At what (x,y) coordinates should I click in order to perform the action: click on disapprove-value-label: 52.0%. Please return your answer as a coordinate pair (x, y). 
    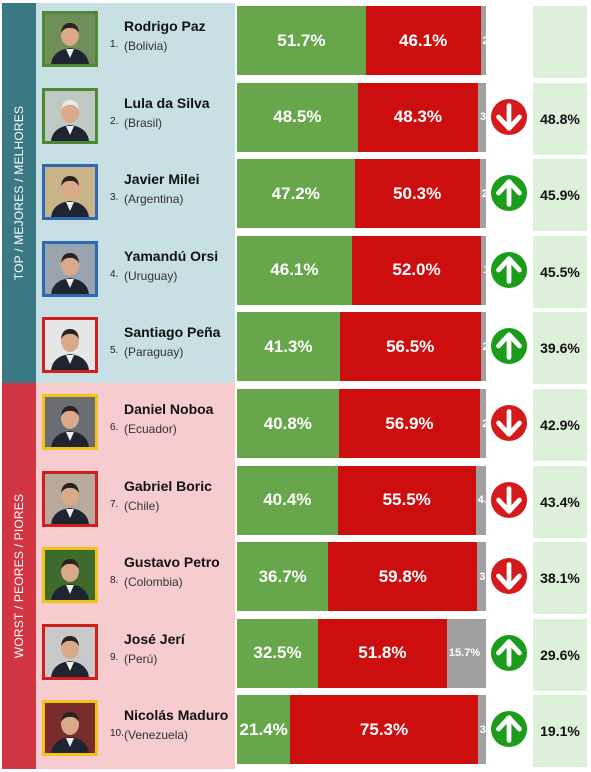
    Looking at the image, I should click on (416, 270).